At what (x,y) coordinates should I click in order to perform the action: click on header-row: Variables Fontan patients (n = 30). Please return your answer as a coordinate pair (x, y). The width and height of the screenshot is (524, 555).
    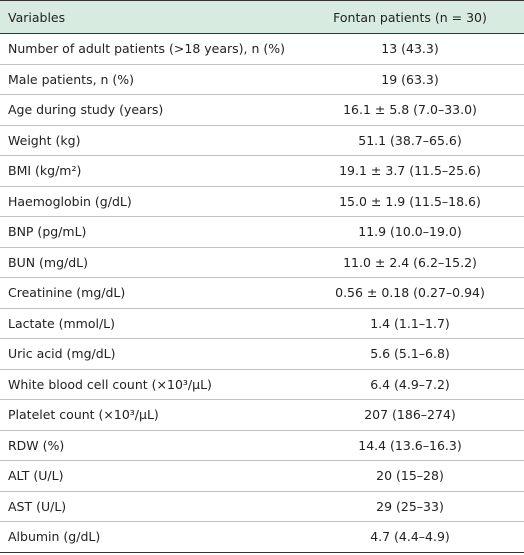
    Looking at the image, I should click on (262, 17).